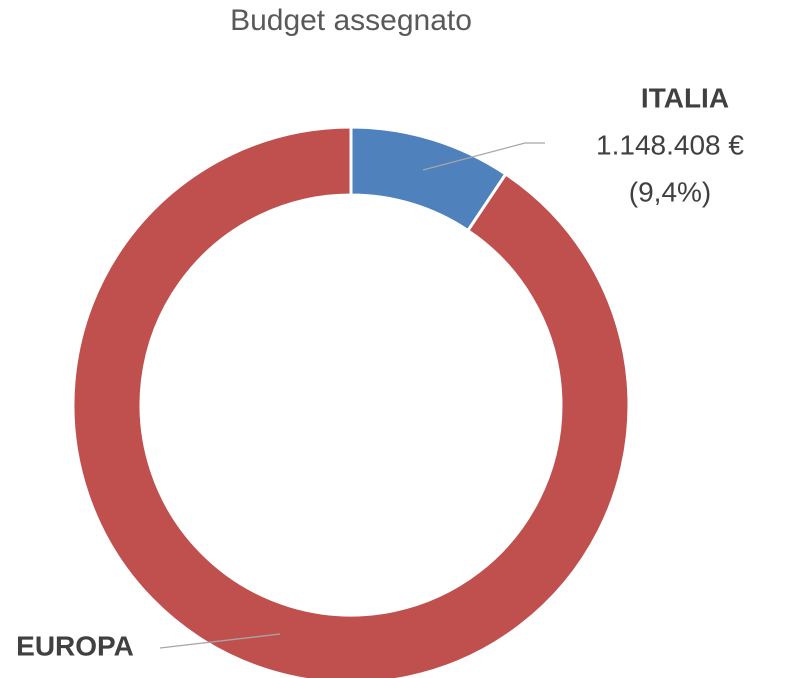 This screenshot has width=790, height=678. What do you see at coordinates (75, 645) in the screenshot?
I see `data-label-name: EUROPA` at bounding box center [75, 645].